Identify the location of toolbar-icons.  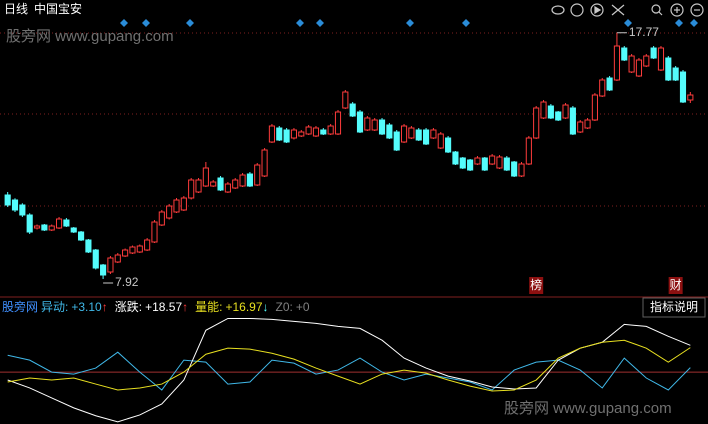
(627, 10).